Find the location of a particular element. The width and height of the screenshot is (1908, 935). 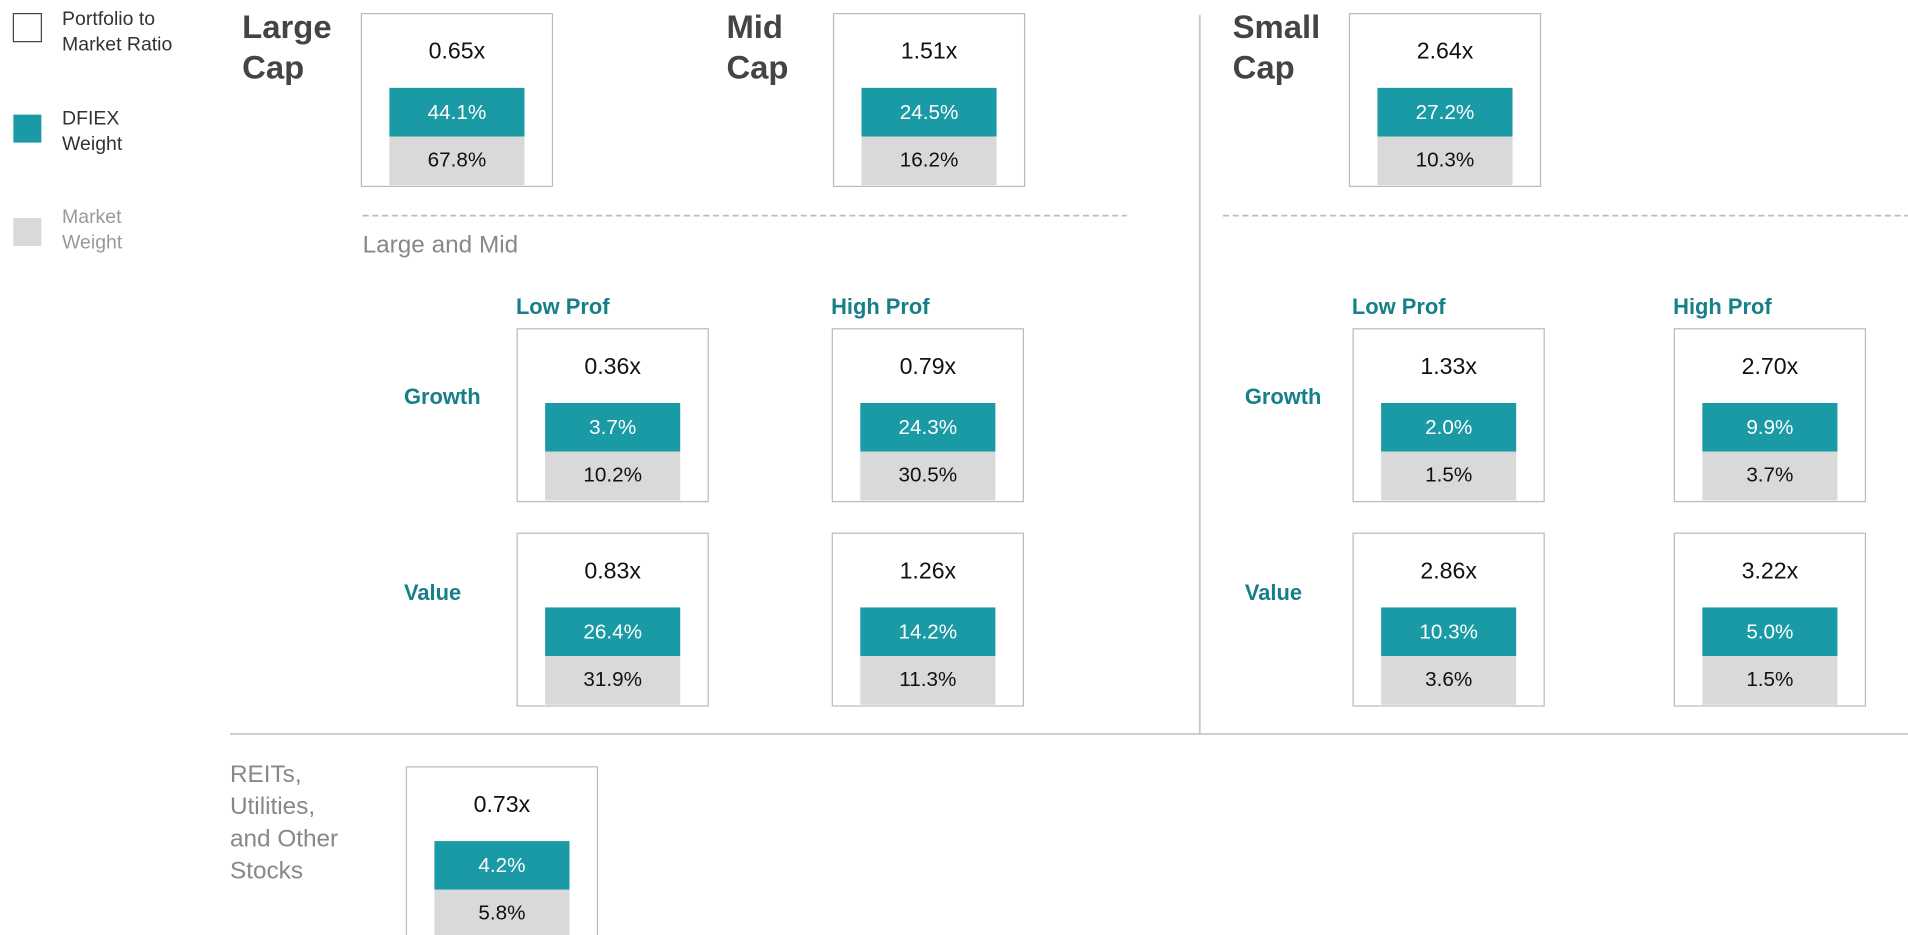

ratio: 2.86x is located at coordinates (1448, 570).